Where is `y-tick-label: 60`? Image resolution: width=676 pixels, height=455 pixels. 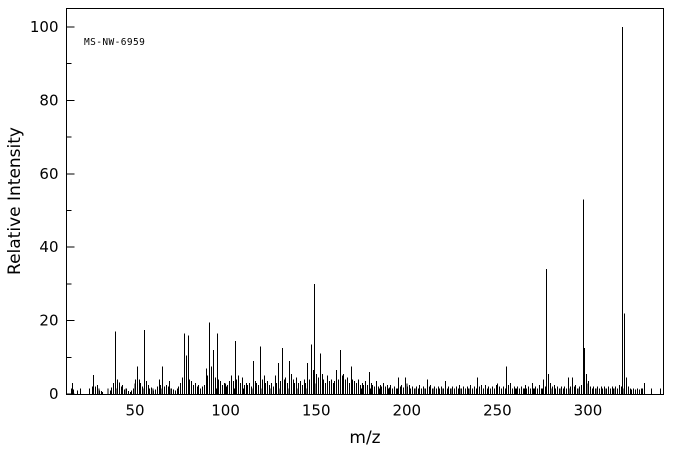
y-tick-label: 60 is located at coordinates (48, 174).